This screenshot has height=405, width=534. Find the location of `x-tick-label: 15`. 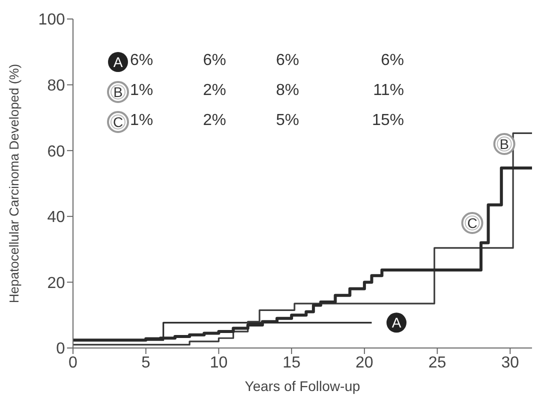

x-tick-label: 15 is located at coordinates (291, 363).